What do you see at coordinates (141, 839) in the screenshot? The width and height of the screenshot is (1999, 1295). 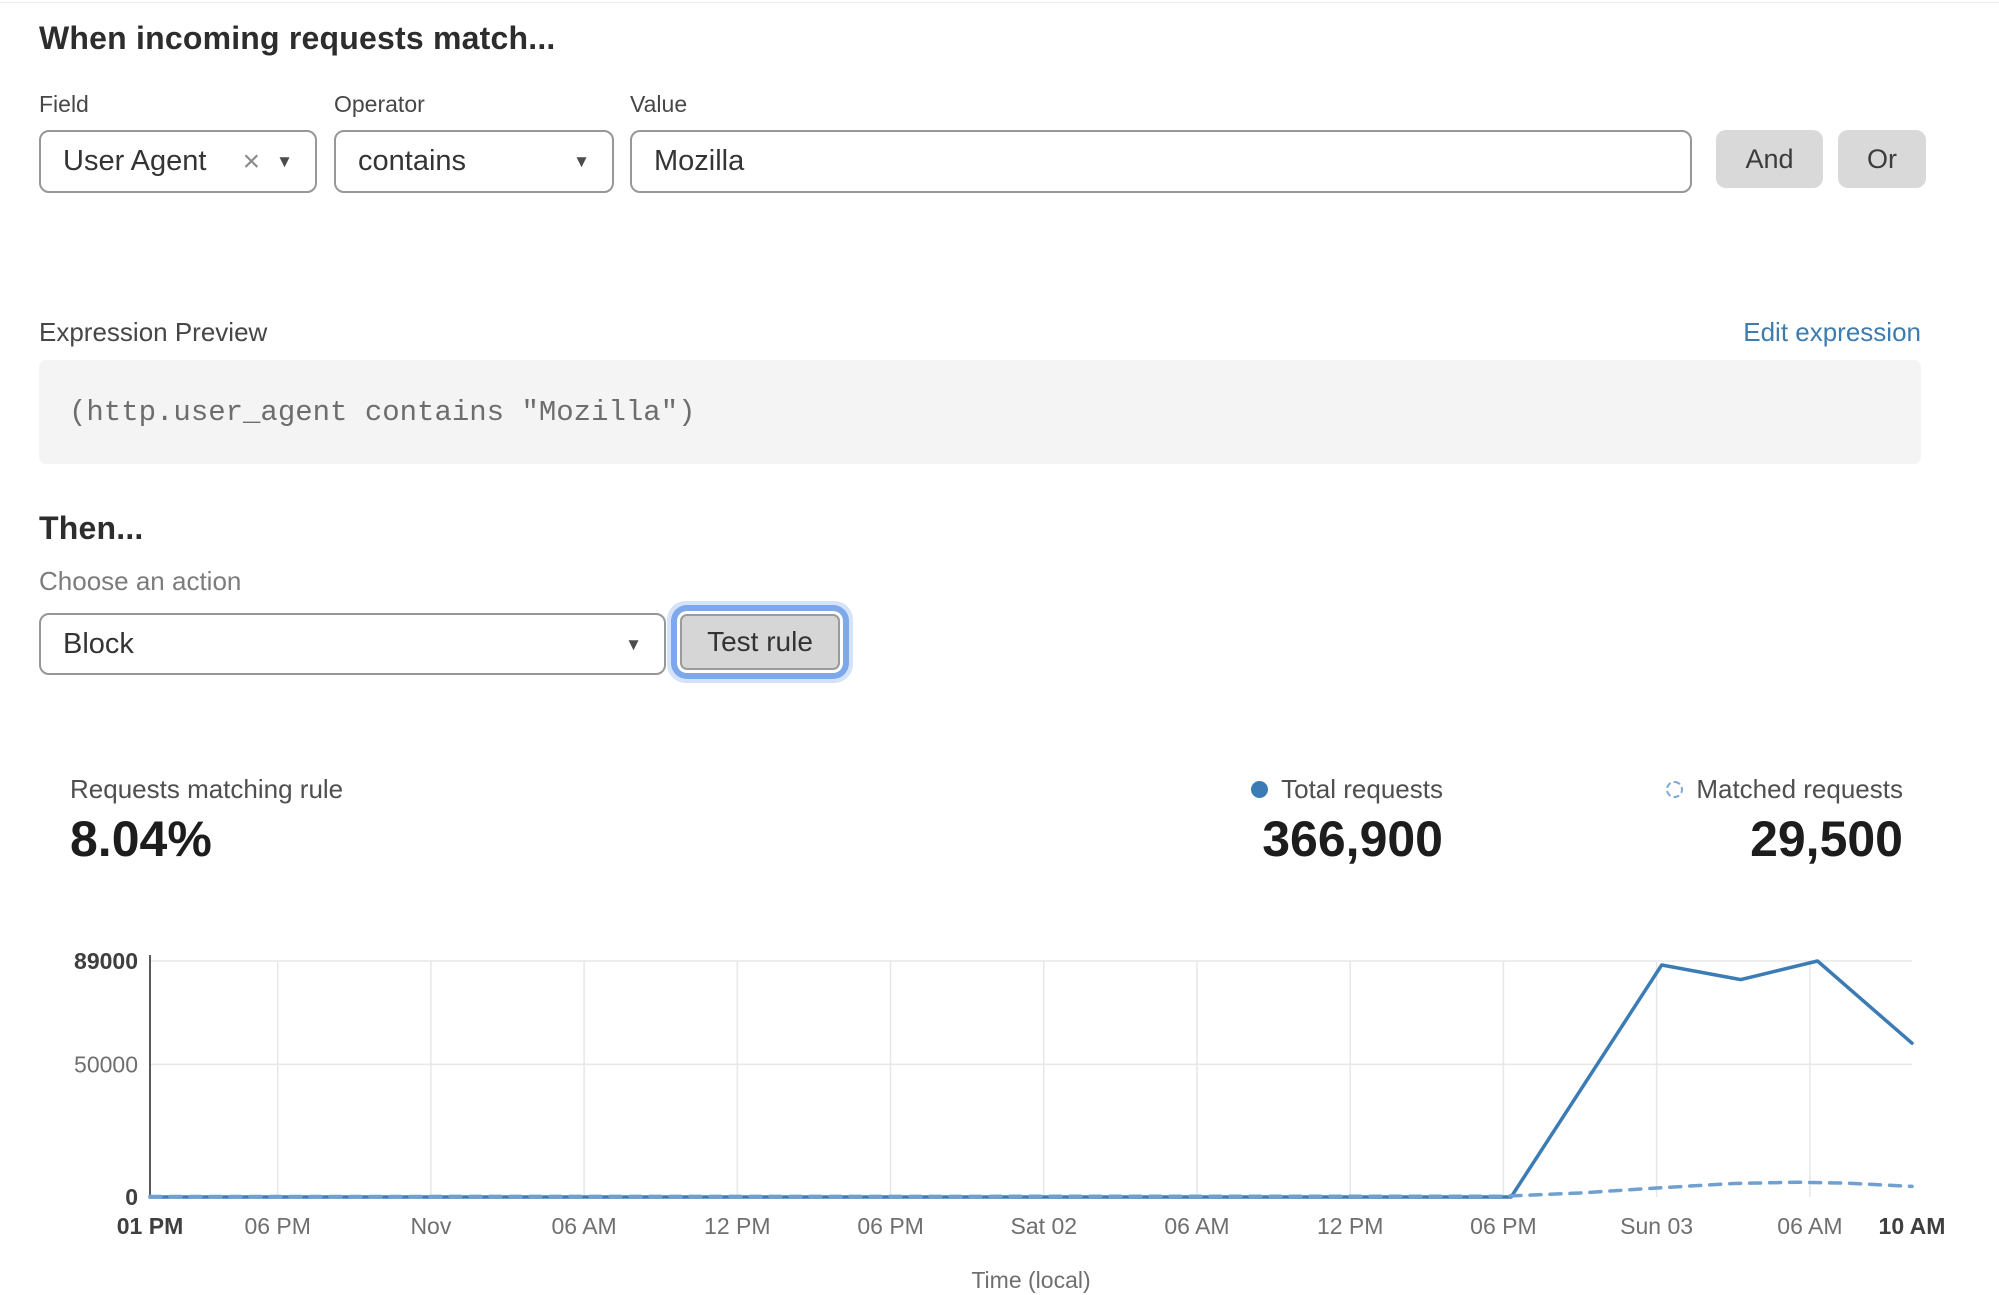 I see `matching-rule-value: 8.04%` at bounding box center [141, 839].